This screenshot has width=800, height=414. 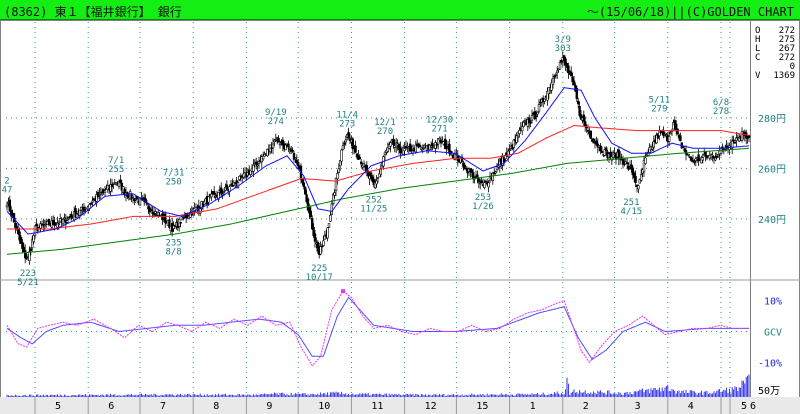 I want to click on annotation-bottom: 8/8, so click(x=173, y=253).